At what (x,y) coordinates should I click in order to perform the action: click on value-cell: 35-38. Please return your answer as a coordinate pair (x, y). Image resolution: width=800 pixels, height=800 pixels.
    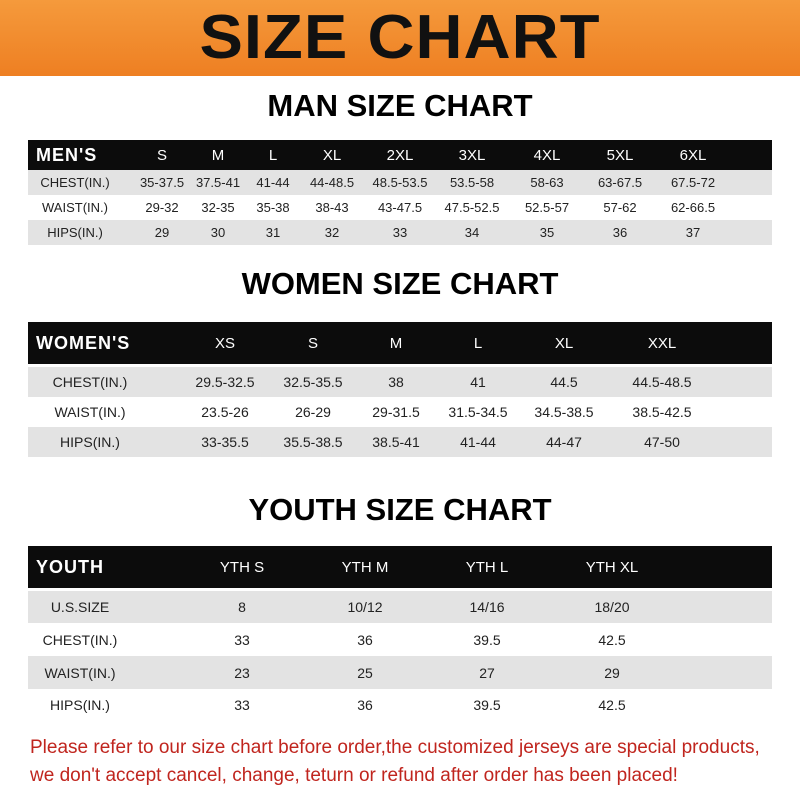
    Looking at the image, I should click on (273, 207).